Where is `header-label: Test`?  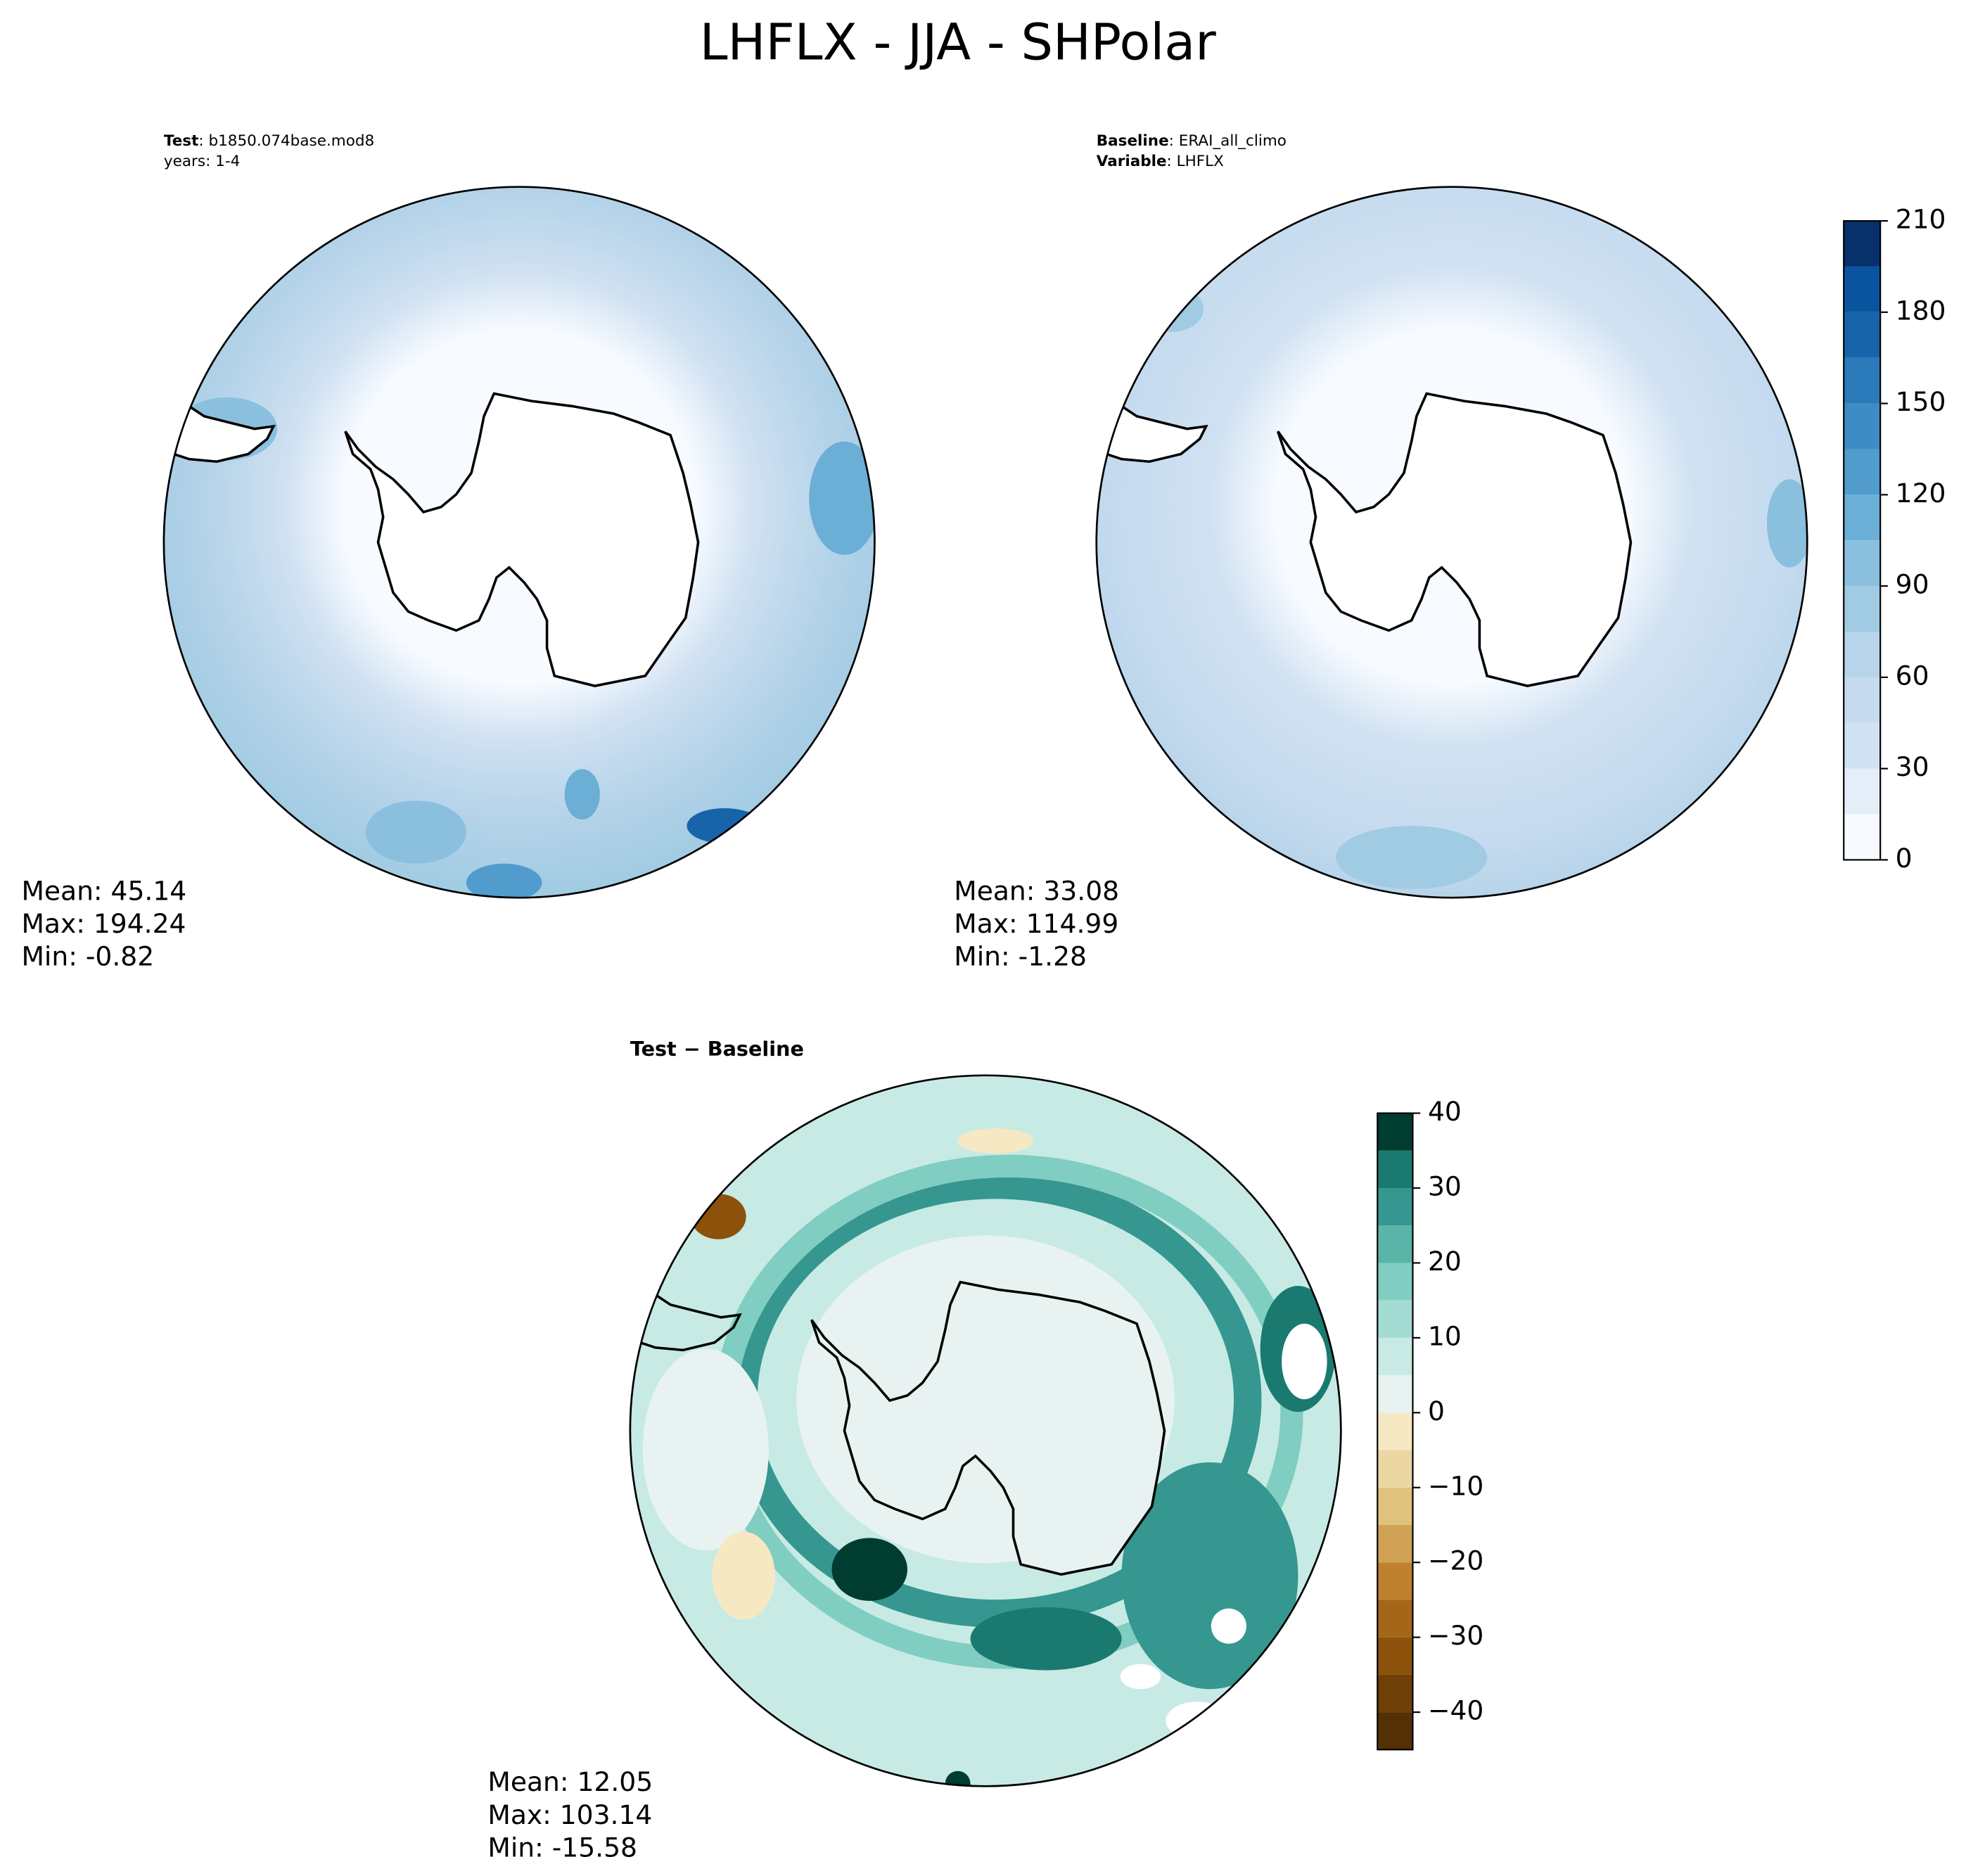
header-label: Test is located at coordinates (181, 141).